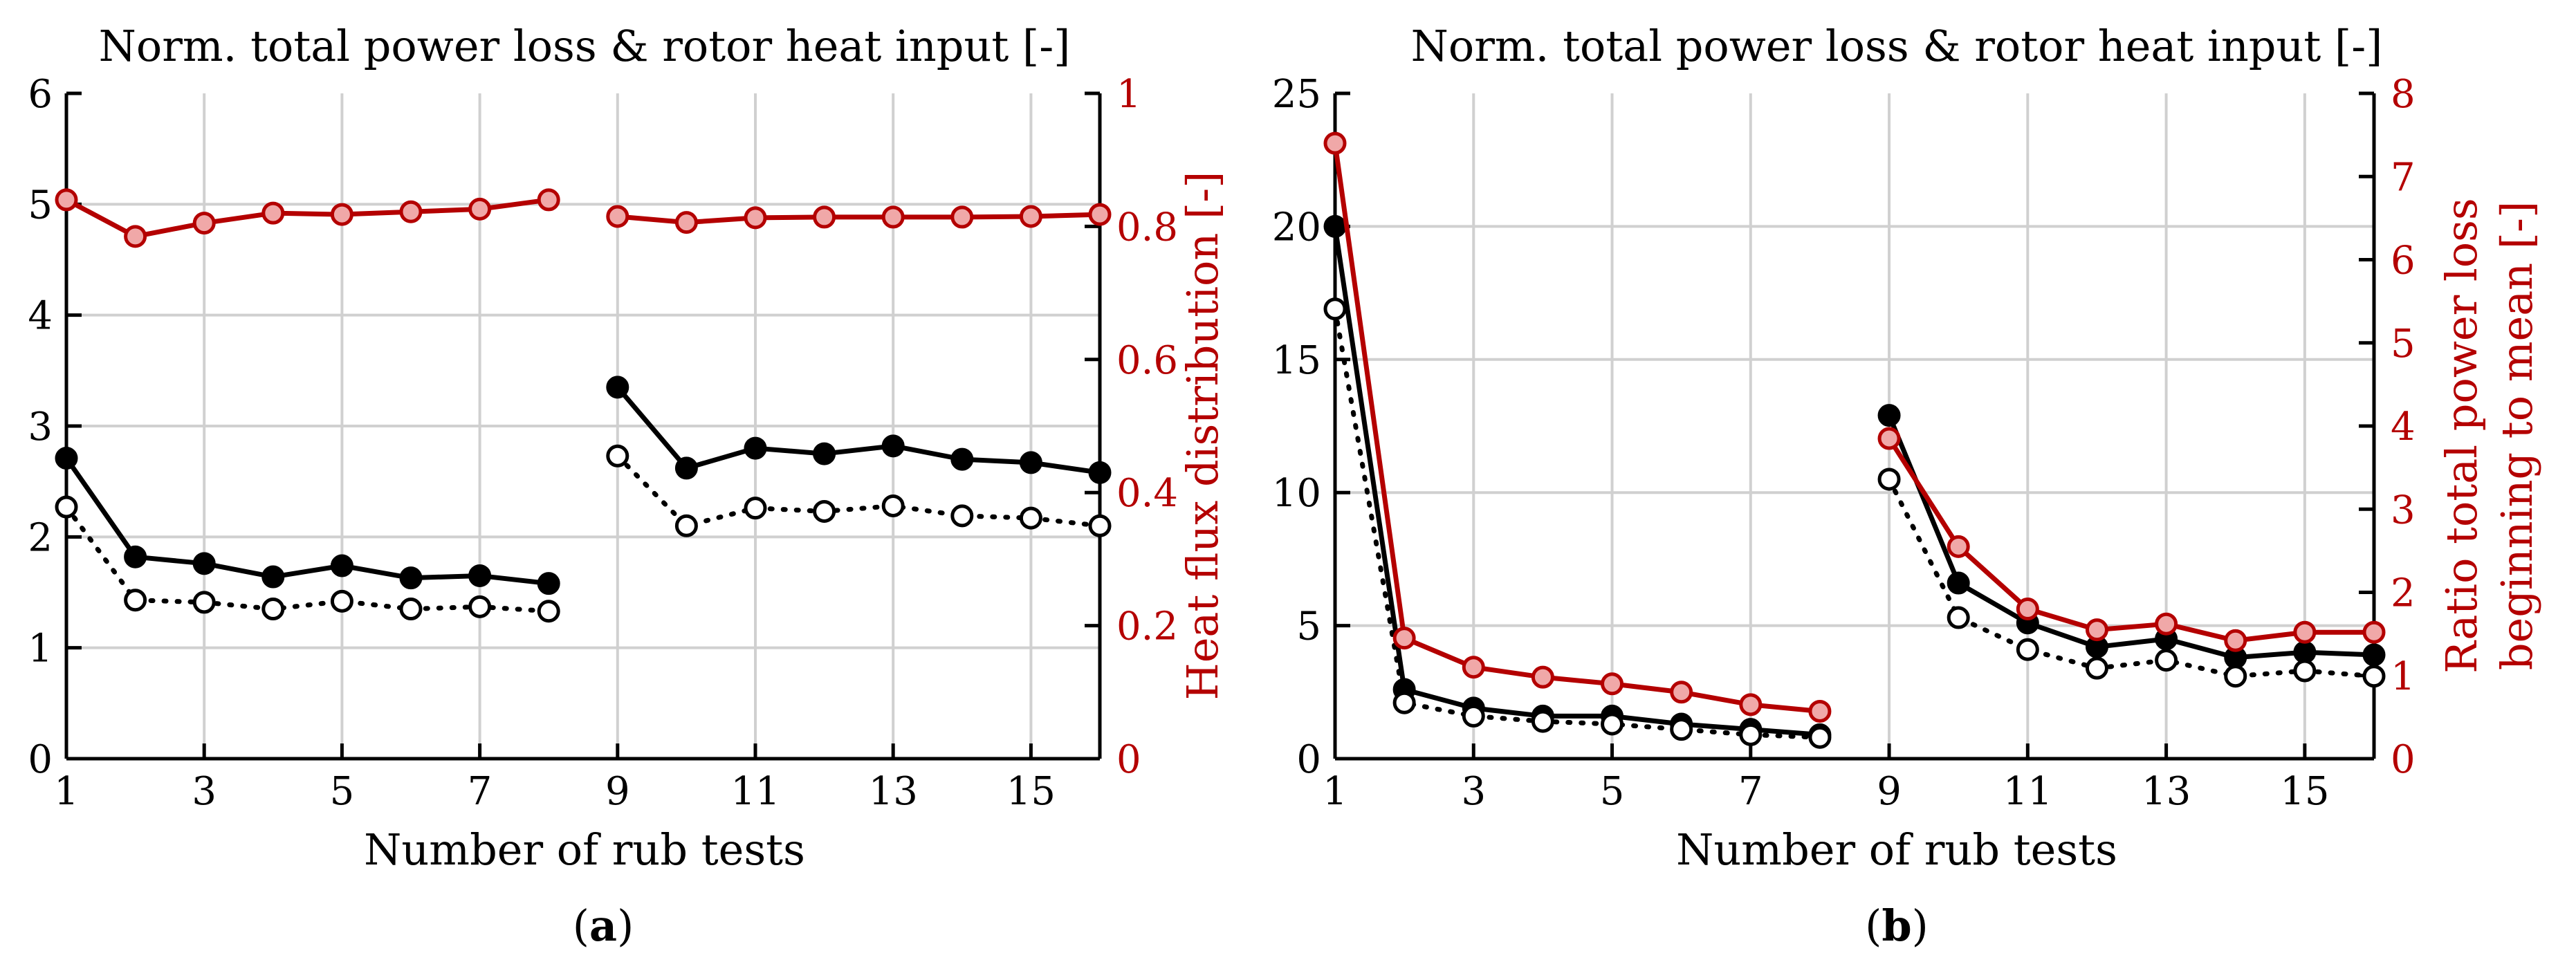  I want to click on y-tick-label-right: 5, so click(2403, 345).